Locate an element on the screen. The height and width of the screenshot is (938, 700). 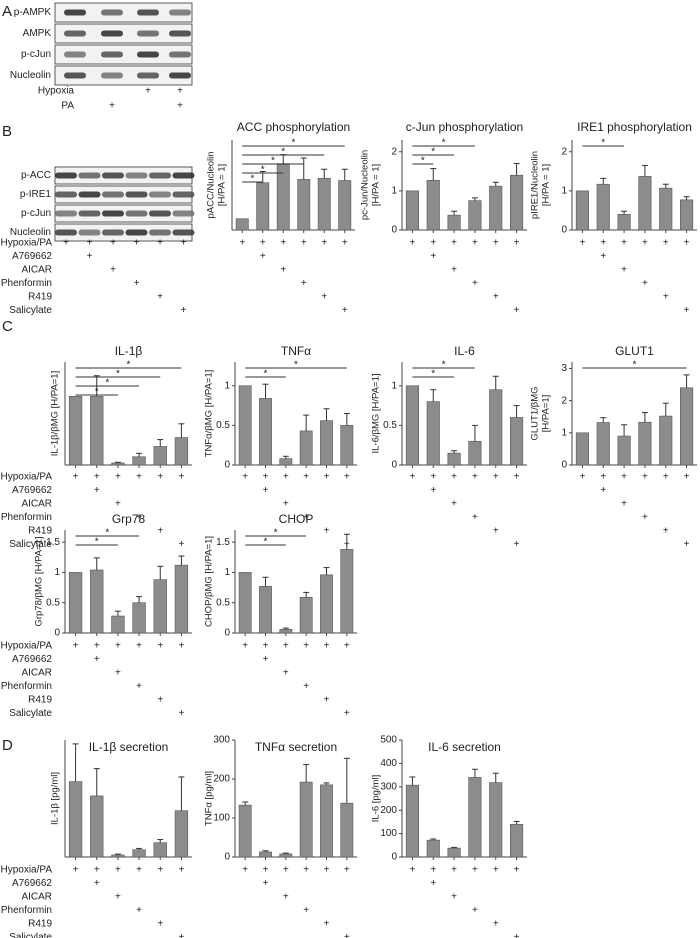
blot-strip is located at coordinates (123, 54).